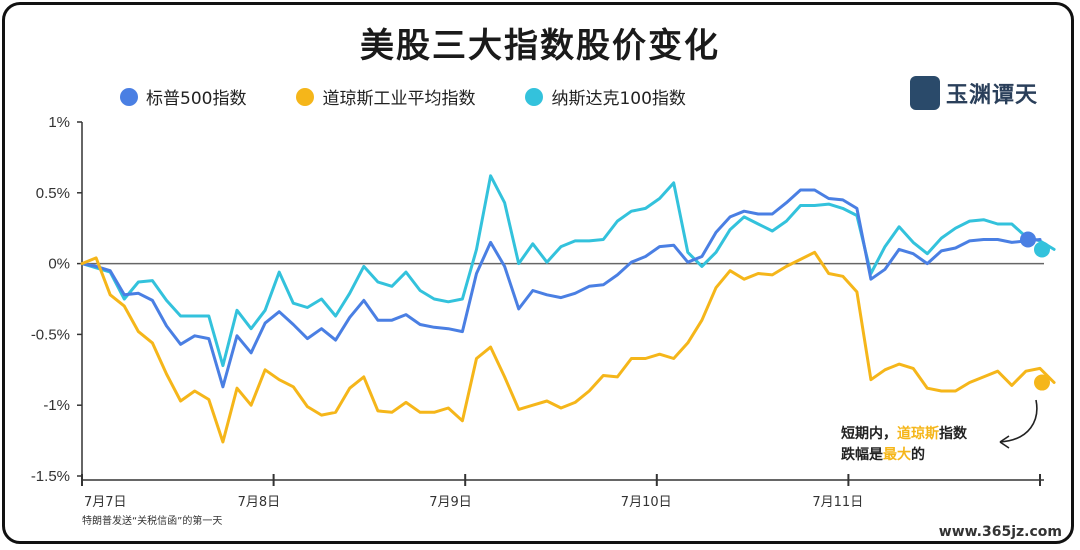  Describe the element at coordinates (259, 502) in the screenshot. I see `x-tick-label: 7月8日` at that location.